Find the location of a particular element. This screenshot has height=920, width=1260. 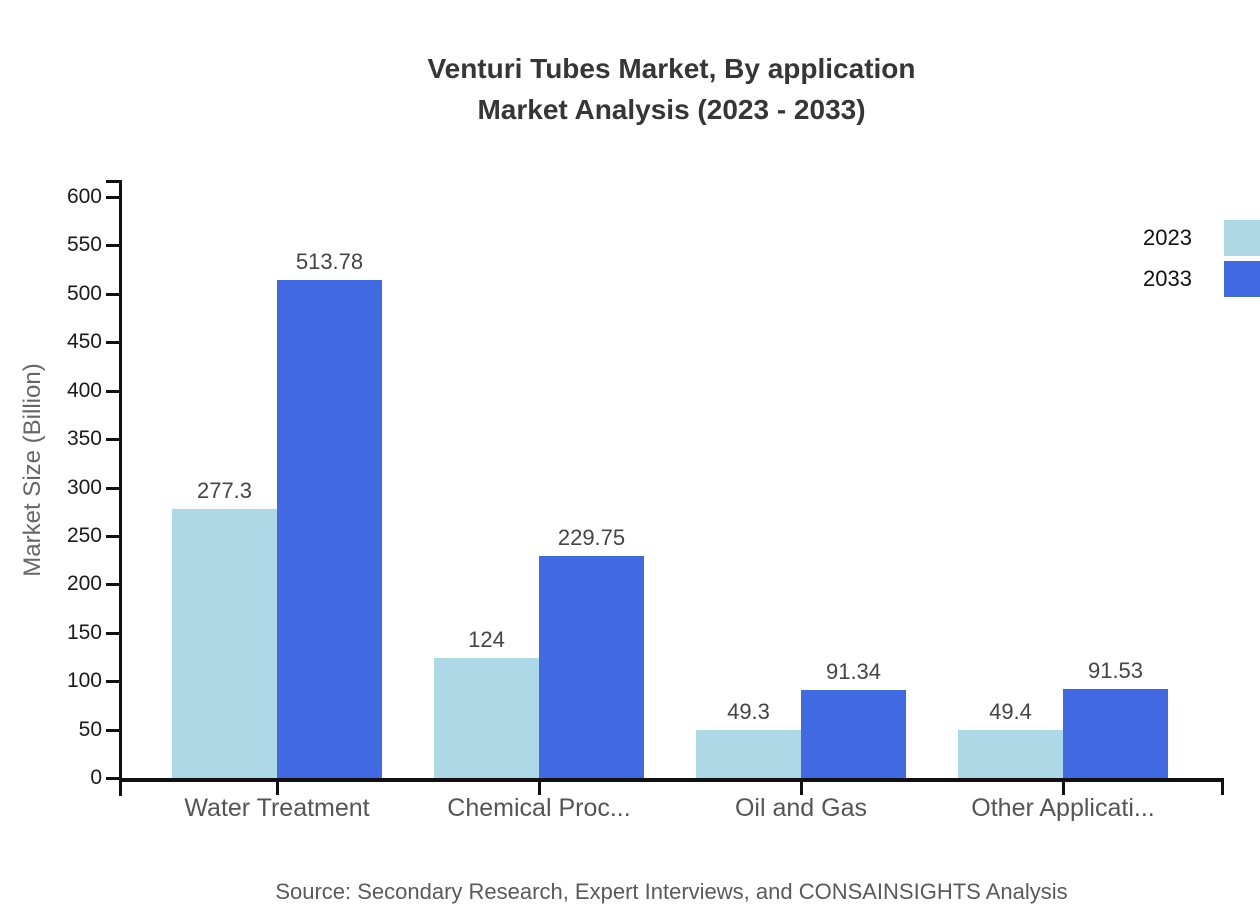

bar-value-label: 124 is located at coordinates (486, 639).